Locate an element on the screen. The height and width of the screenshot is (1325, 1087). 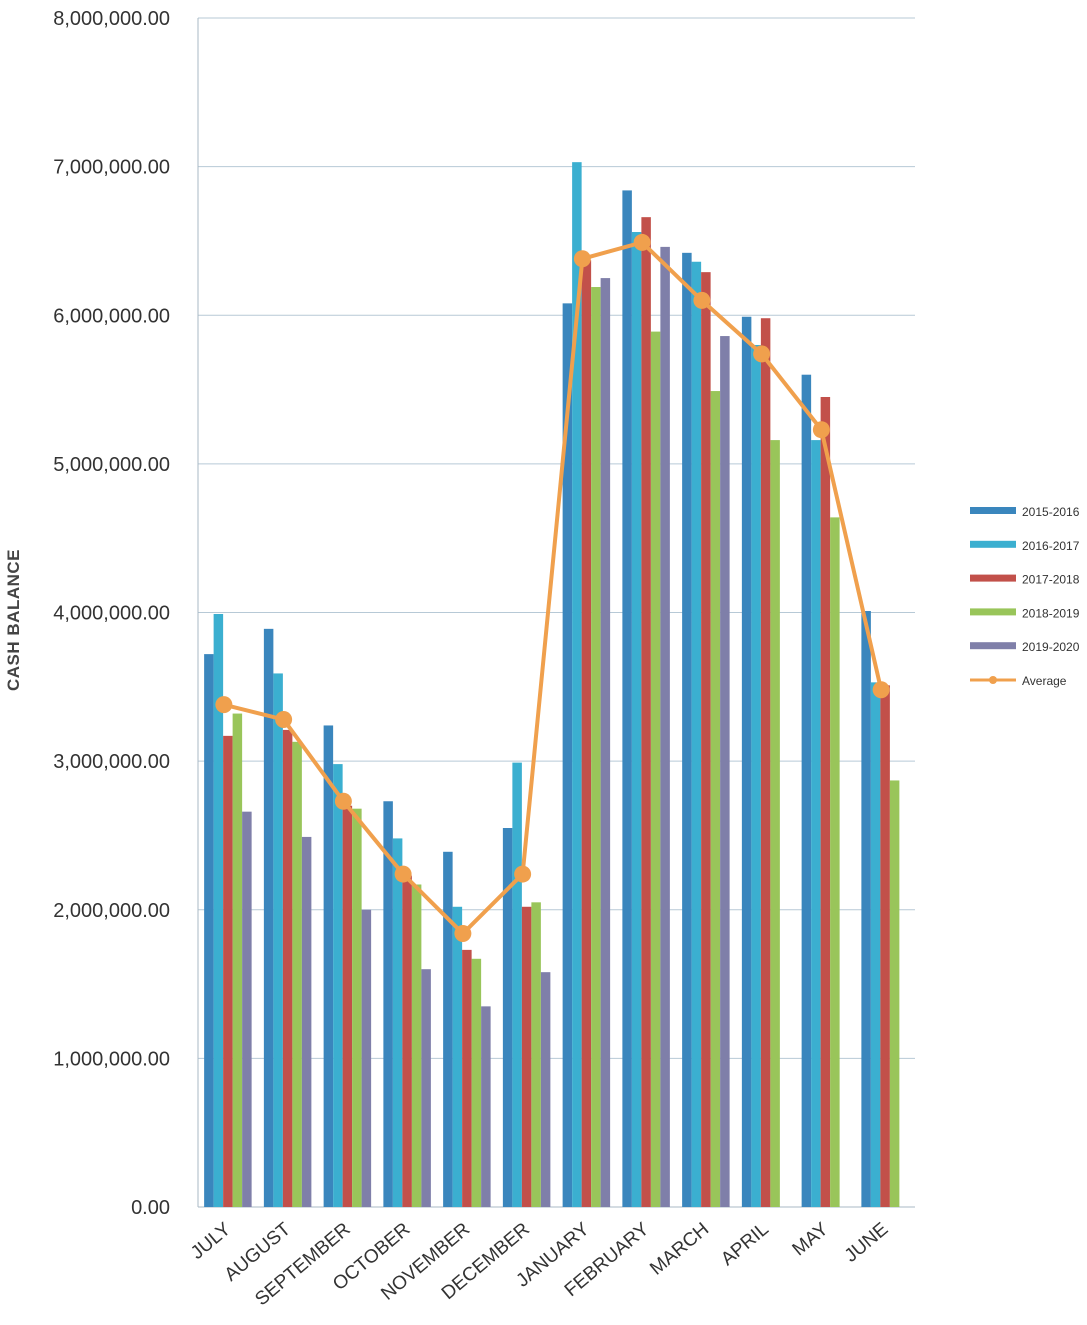
x-tick-label: MAY is located at coordinates (811, 1240).